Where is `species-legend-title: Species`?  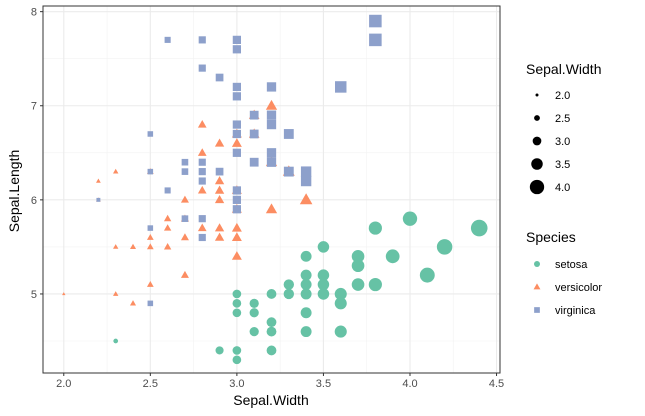 species-legend-title: Species is located at coordinates (551, 237).